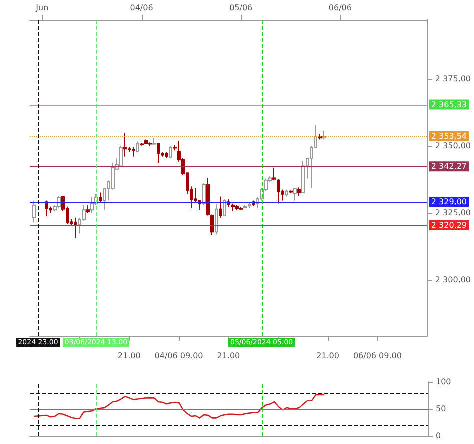 Image resolution: width=474 pixels, height=444 pixels. Describe the element at coordinates (439, 436) in the screenshot. I see `y-tick-label: 0` at that location.